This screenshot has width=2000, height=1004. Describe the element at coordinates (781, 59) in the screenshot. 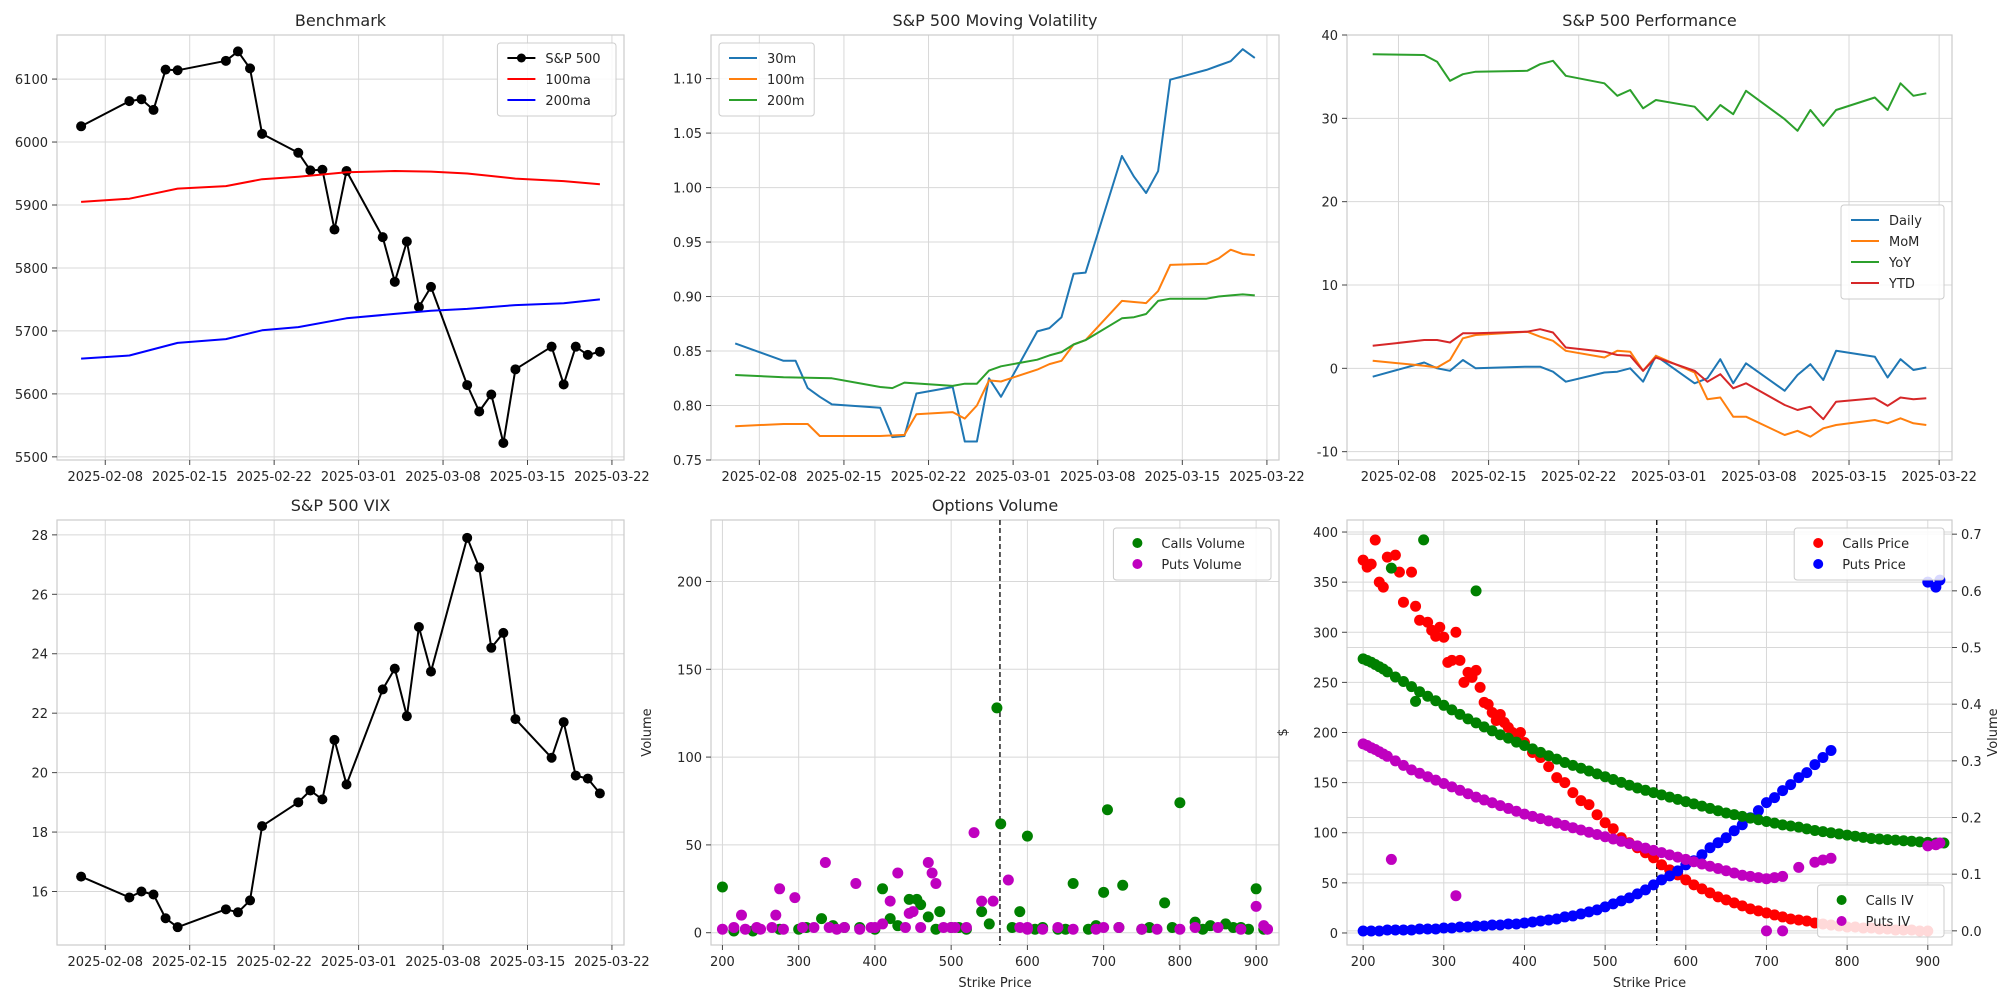

I see `legend-label: 30m` at that location.